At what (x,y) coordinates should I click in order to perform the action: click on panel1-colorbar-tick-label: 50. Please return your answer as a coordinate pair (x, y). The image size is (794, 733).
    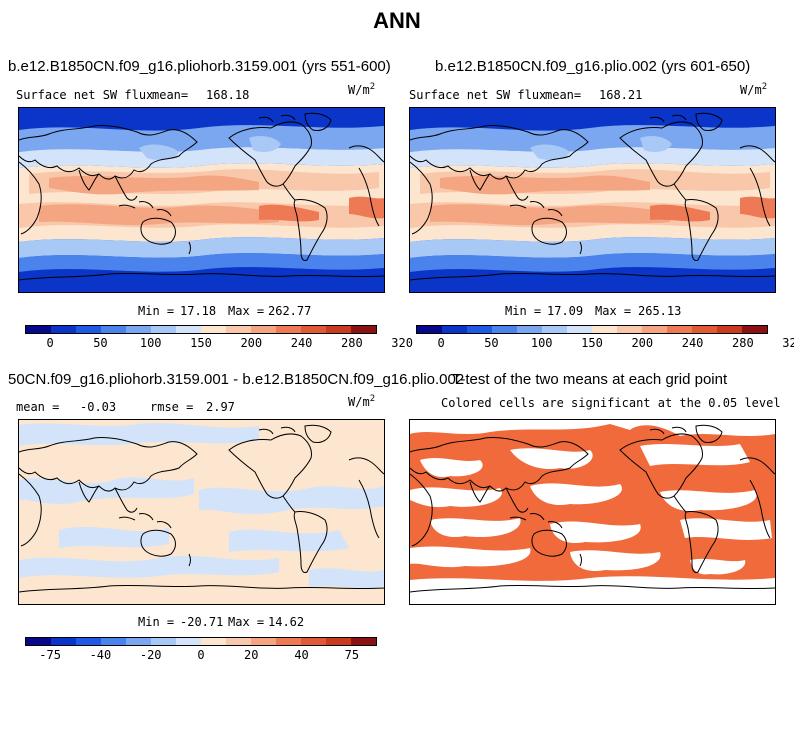
    Looking at the image, I should click on (100, 343).